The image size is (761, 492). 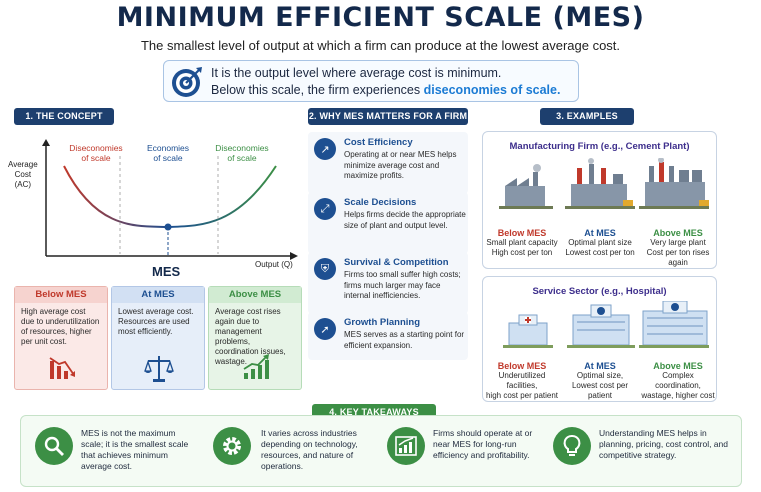 What do you see at coordinates (599, 146) in the screenshot?
I see `example-manufacturing-title: Manufacturing Firm (e.g., Cement Plant)` at bounding box center [599, 146].